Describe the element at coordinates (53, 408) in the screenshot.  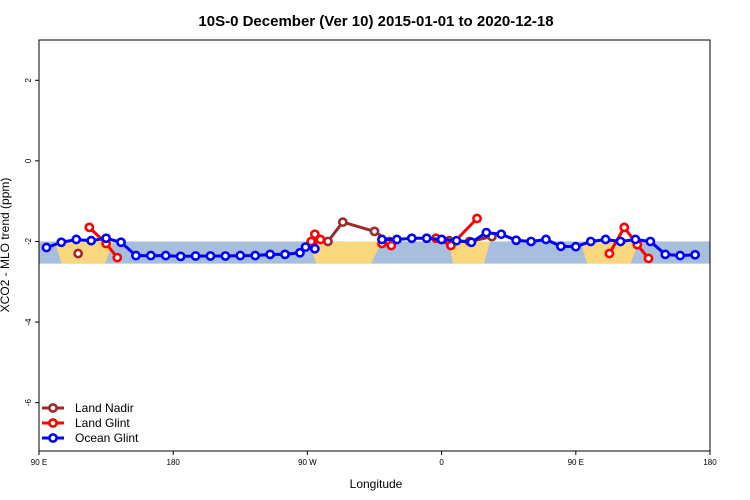
I see `legend-marker-land-nadir` at that location.